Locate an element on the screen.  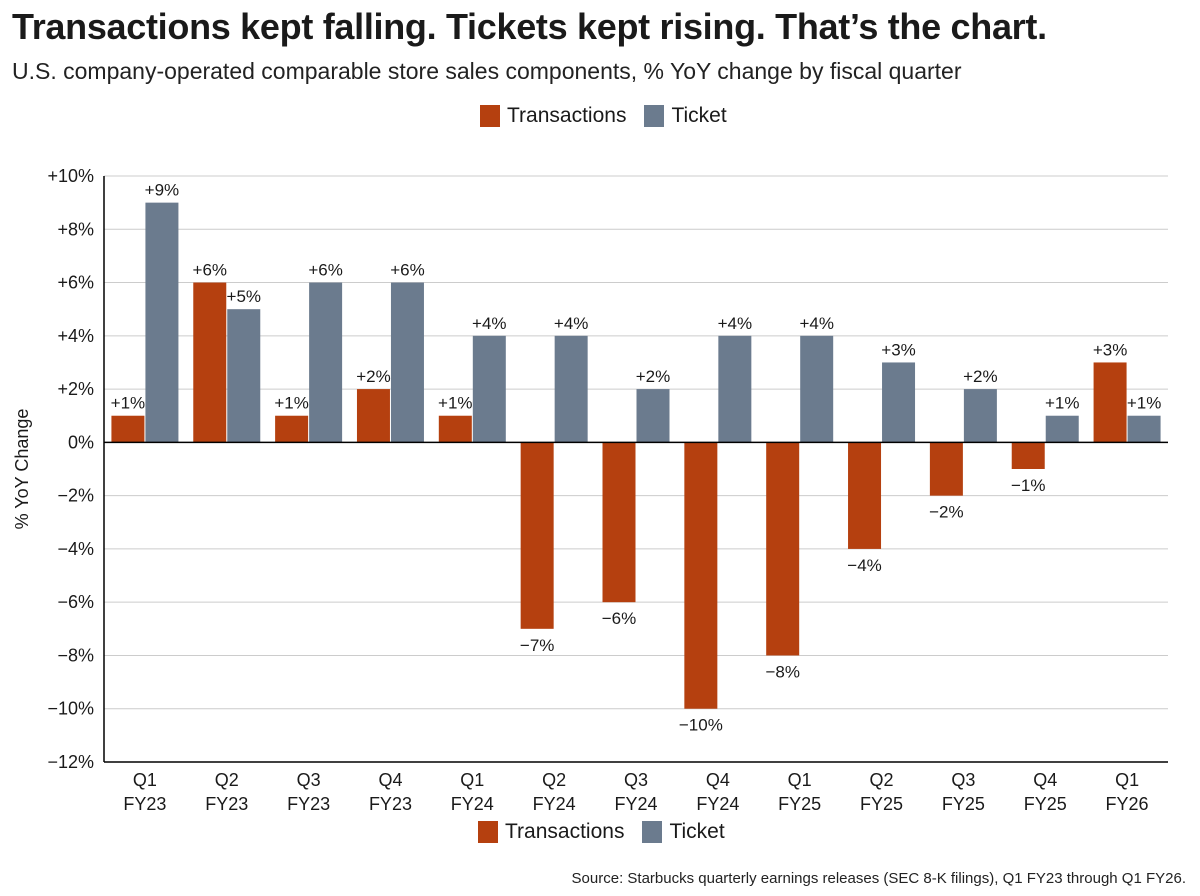
y-tick-label: 0% is located at coordinates (81, 442).